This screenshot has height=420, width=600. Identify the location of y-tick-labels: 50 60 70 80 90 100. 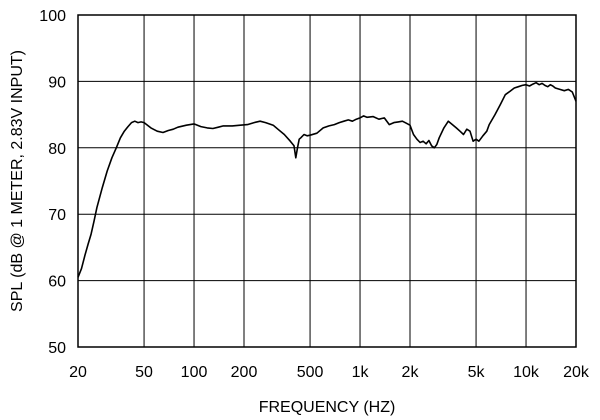
(52, 182).